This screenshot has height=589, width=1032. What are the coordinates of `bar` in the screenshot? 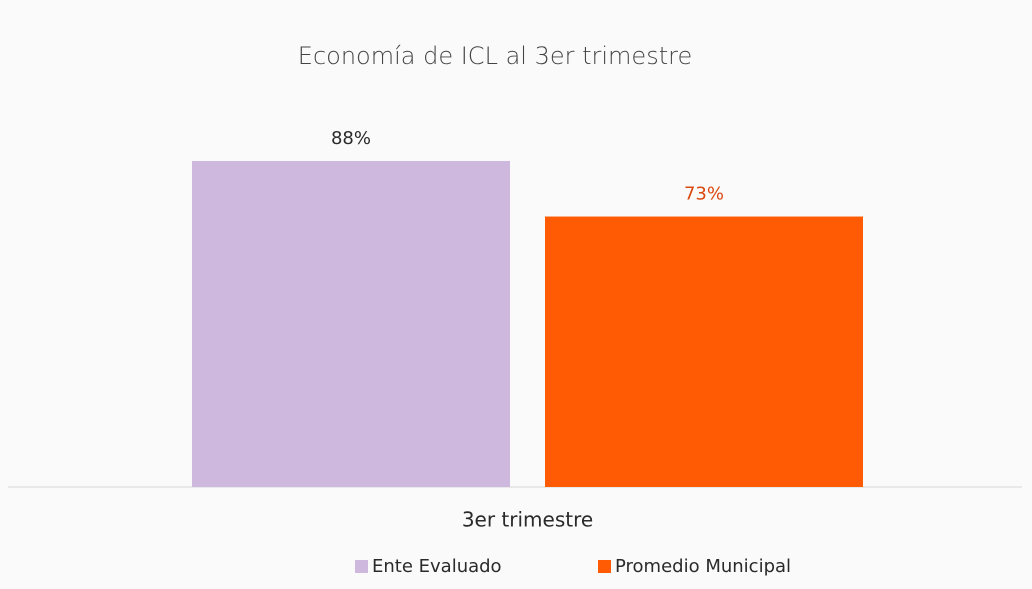 It's located at (704, 351).